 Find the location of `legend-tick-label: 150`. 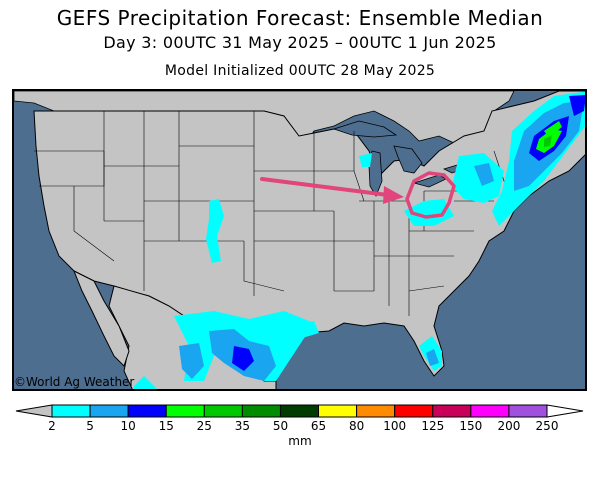

legend-tick-label: 150 is located at coordinates (471, 426).